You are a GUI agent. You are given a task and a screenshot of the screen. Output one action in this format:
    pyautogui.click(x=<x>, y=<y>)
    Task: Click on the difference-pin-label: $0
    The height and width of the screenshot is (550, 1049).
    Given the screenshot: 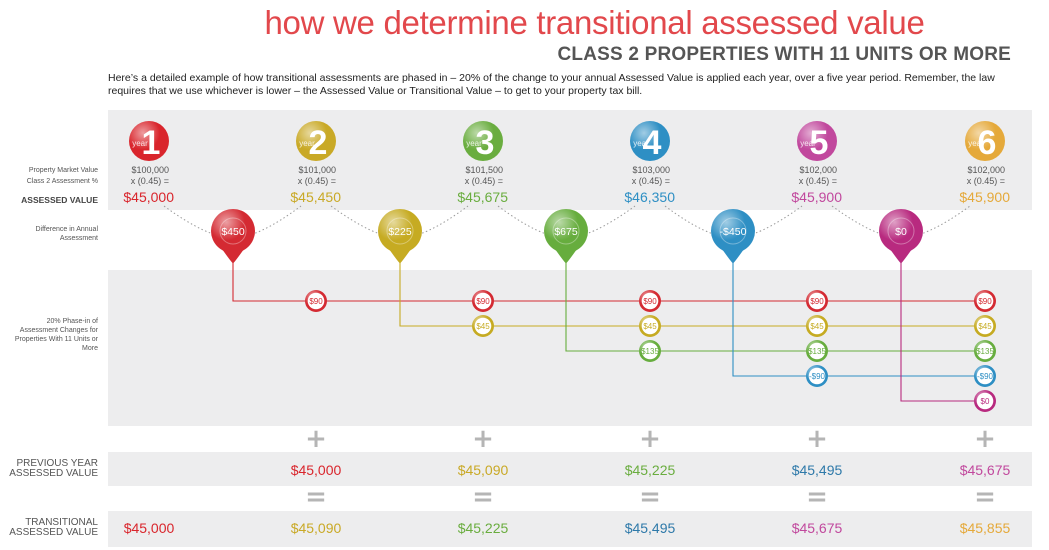 What is the action you would take?
    pyautogui.click(x=901, y=232)
    